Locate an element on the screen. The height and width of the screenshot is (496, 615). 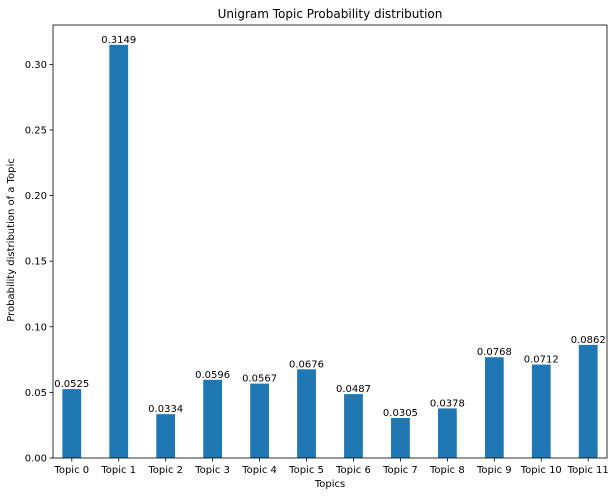
x-tick-label-7: Topic 7 is located at coordinates (400, 470).